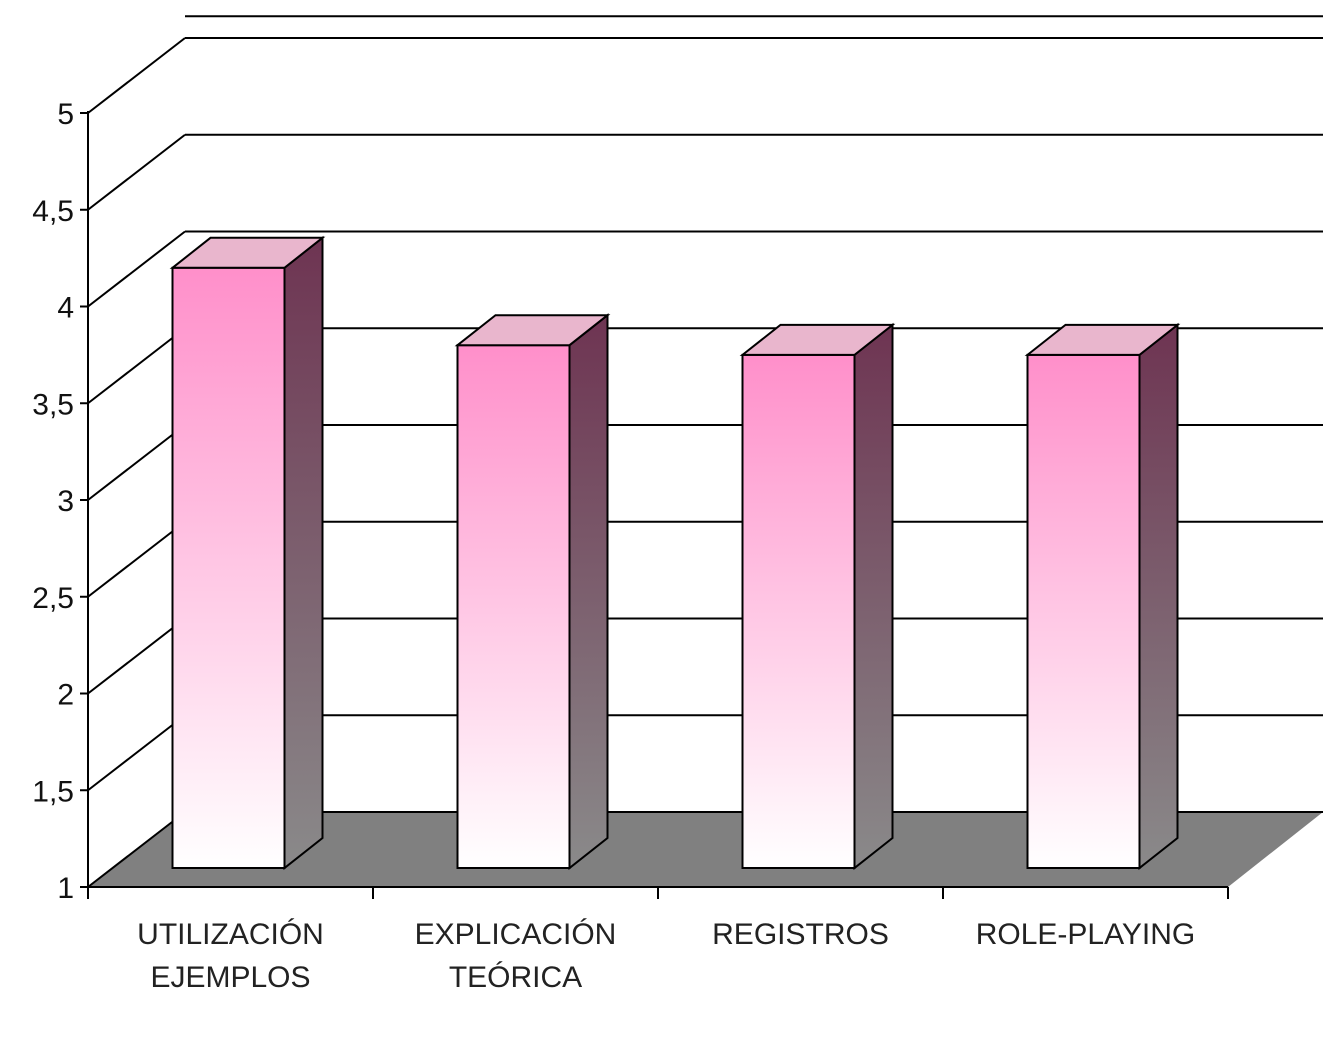 The width and height of the screenshot is (1341, 1038). I want to click on x-category-label: EJEMPLOS, so click(230, 977).